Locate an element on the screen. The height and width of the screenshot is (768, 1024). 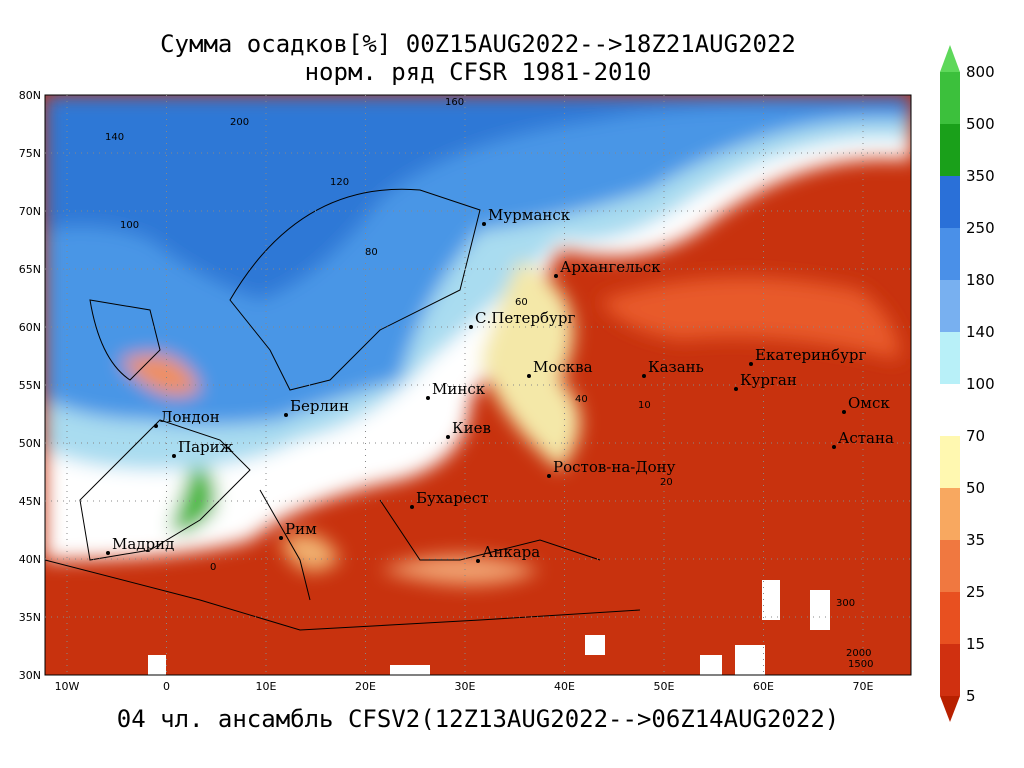
contour-label: 160 is located at coordinates (454, 102).